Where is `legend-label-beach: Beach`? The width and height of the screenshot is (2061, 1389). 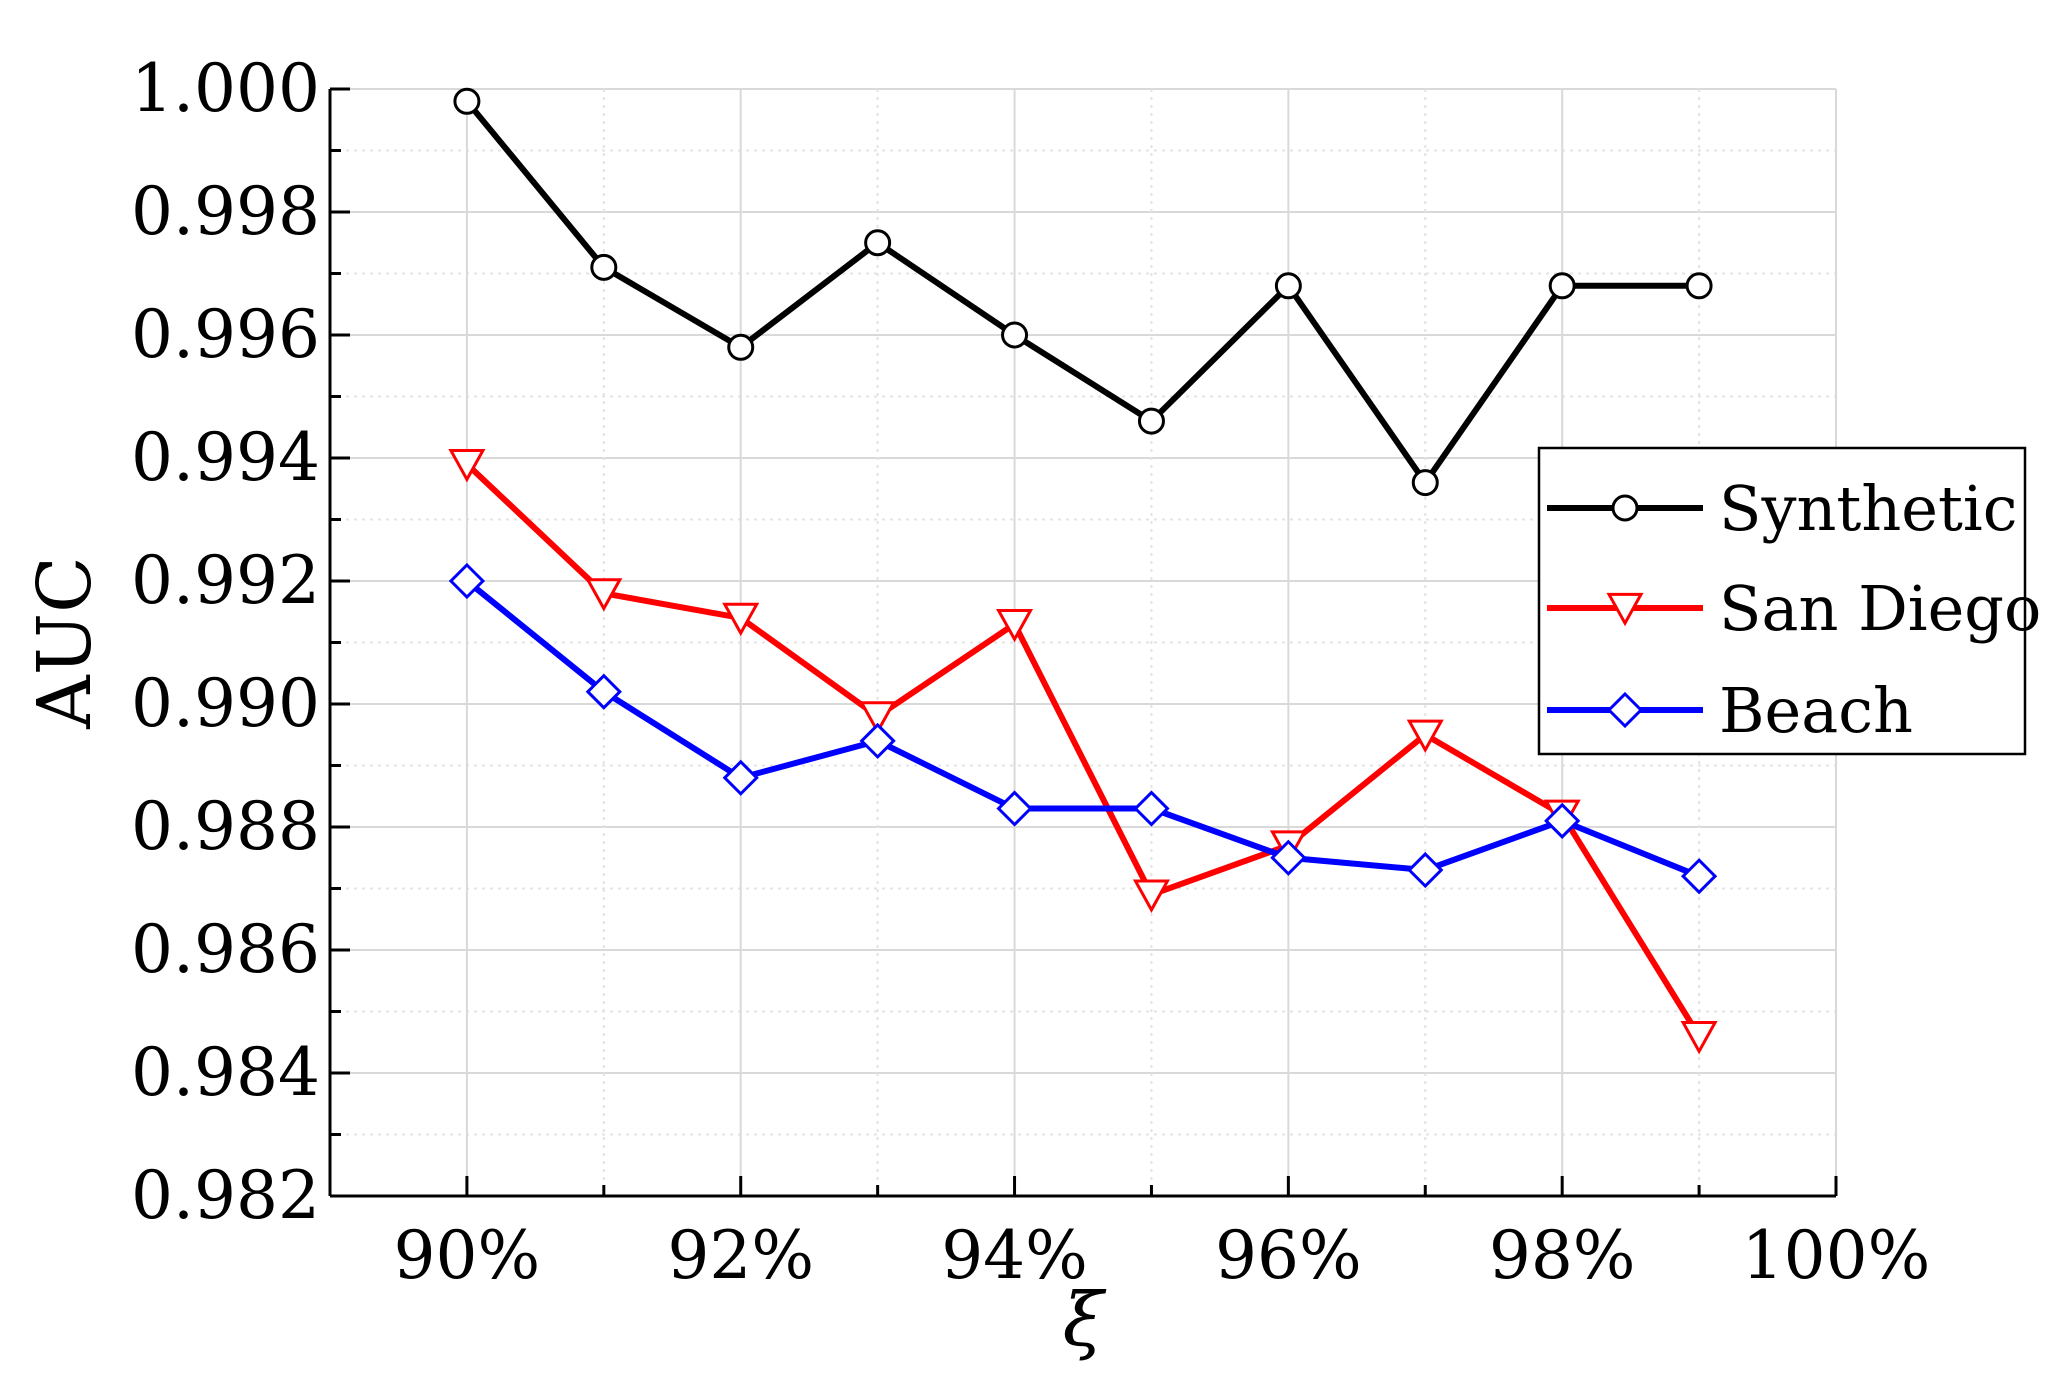
legend-label-beach: Beach is located at coordinates (1816, 710).